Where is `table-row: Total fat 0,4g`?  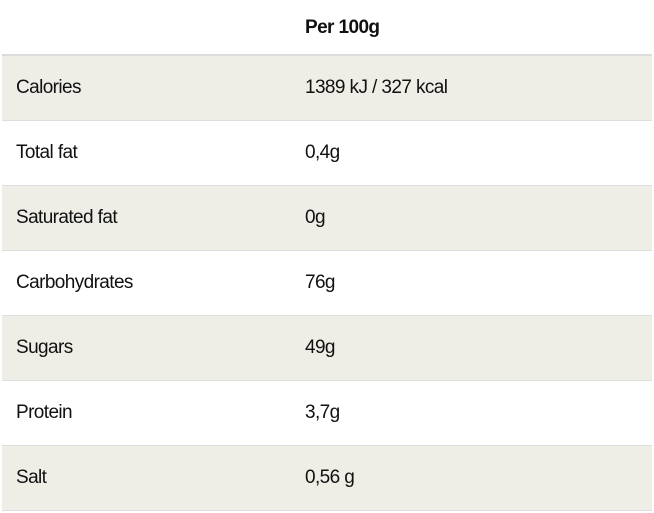
table-row: Total fat 0,4g is located at coordinates (327, 153).